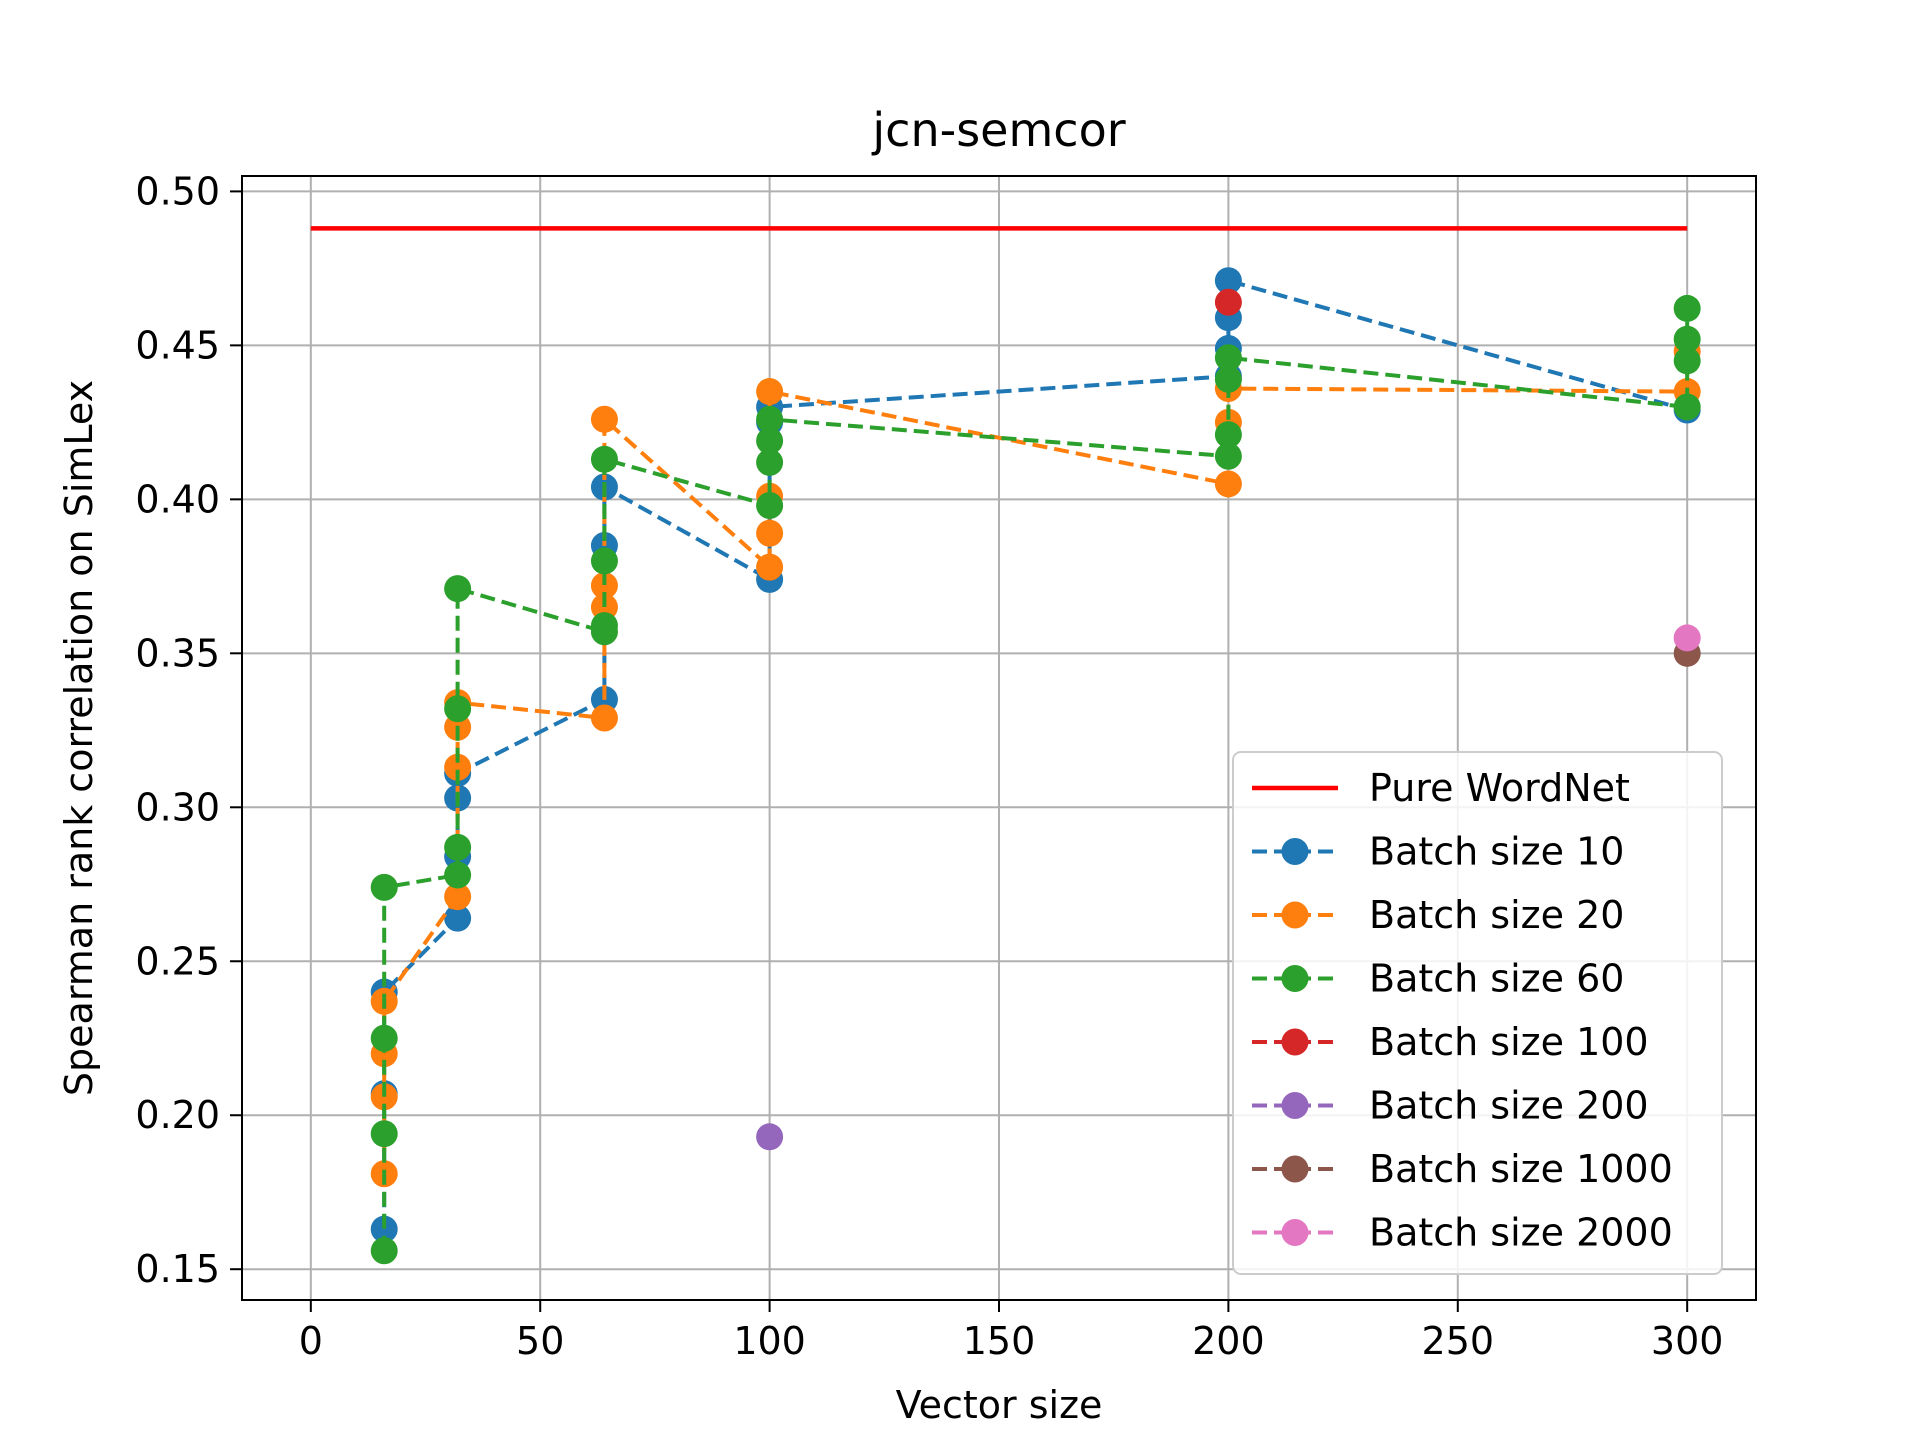  What do you see at coordinates (177, 1269) in the screenshot?
I see `y-tick-label: 0.15` at bounding box center [177, 1269].